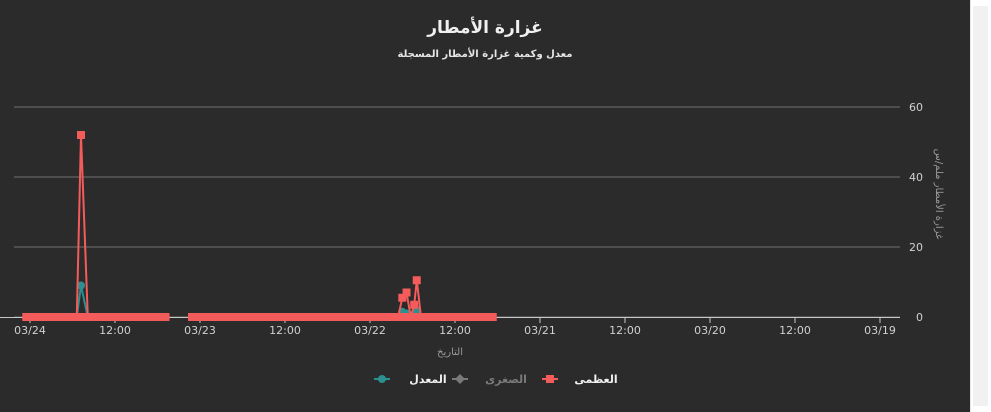 The width and height of the screenshot is (991, 412). I want to click on legend: المعدل الصغرى العظمى, so click(496, 379).